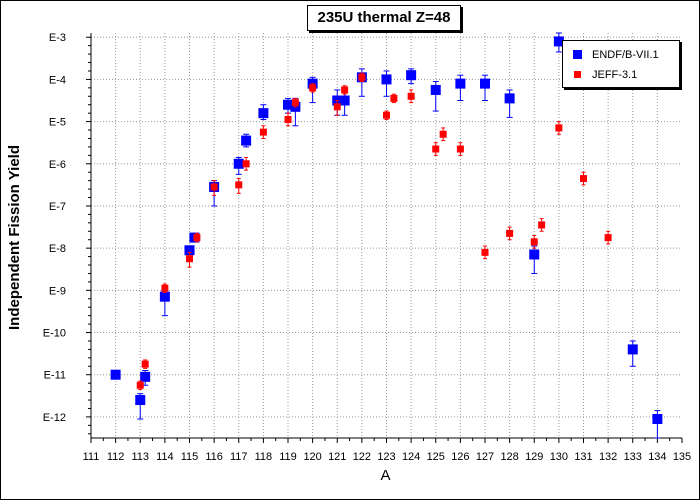 This screenshot has height=500, width=700. What do you see at coordinates (57, 249) in the screenshot?
I see `y-tick-label: E-8` at bounding box center [57, 249].